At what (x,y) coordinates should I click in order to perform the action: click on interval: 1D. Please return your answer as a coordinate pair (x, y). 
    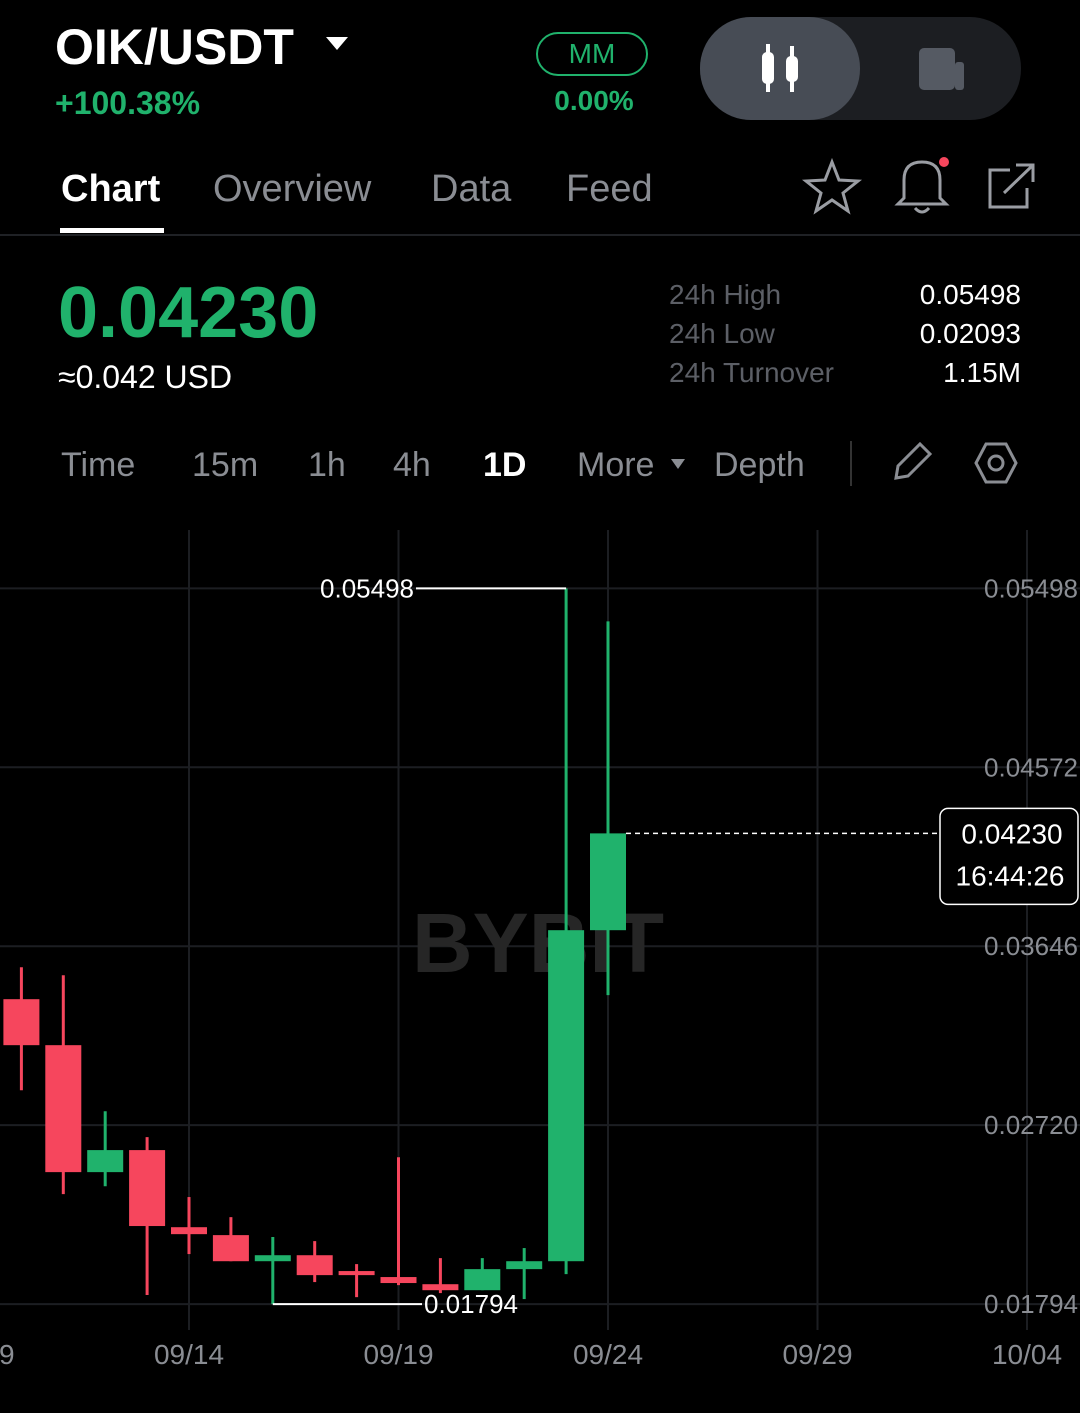
    Looking at the image, I should click on (504, 465).